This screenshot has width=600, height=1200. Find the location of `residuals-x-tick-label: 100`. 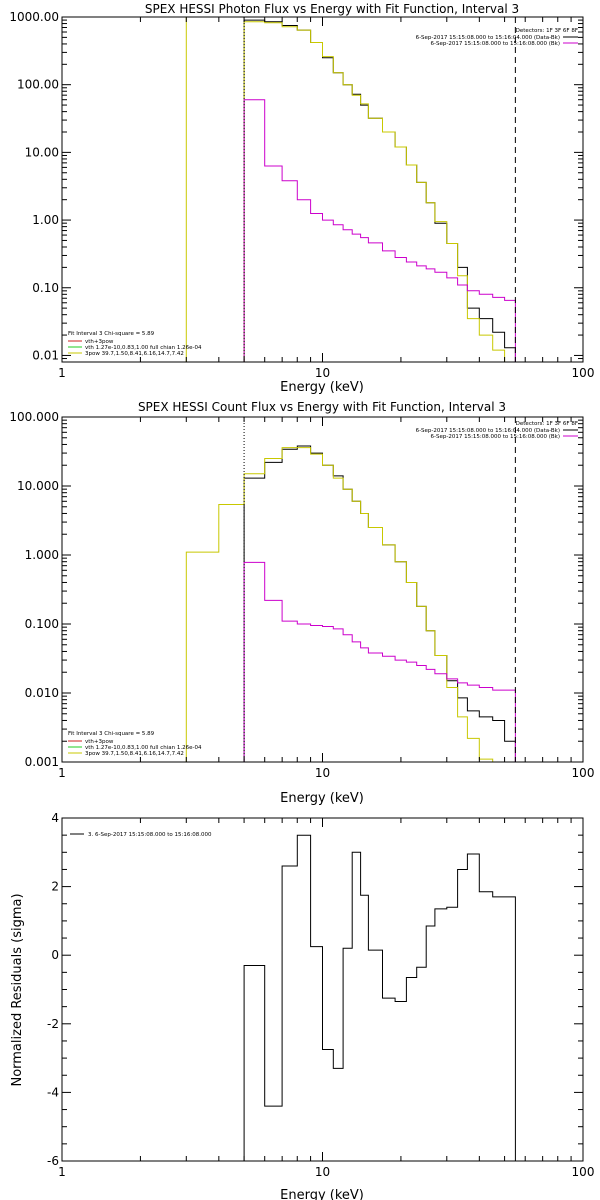

residuals-x-tick-label: 100 is located at coordinates (583, 1172).